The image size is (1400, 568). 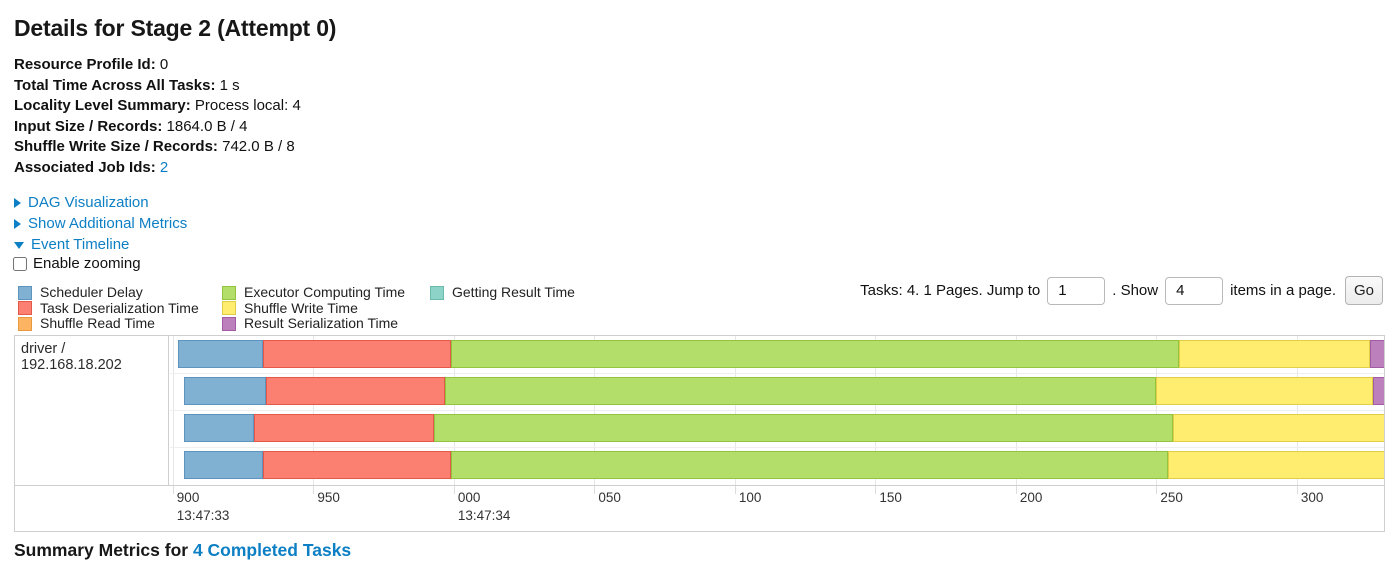 What do you see at coordinates (188, 497) in the screenshot?
I see `axis-tick-label: 900` at bounding box center [188, 497].